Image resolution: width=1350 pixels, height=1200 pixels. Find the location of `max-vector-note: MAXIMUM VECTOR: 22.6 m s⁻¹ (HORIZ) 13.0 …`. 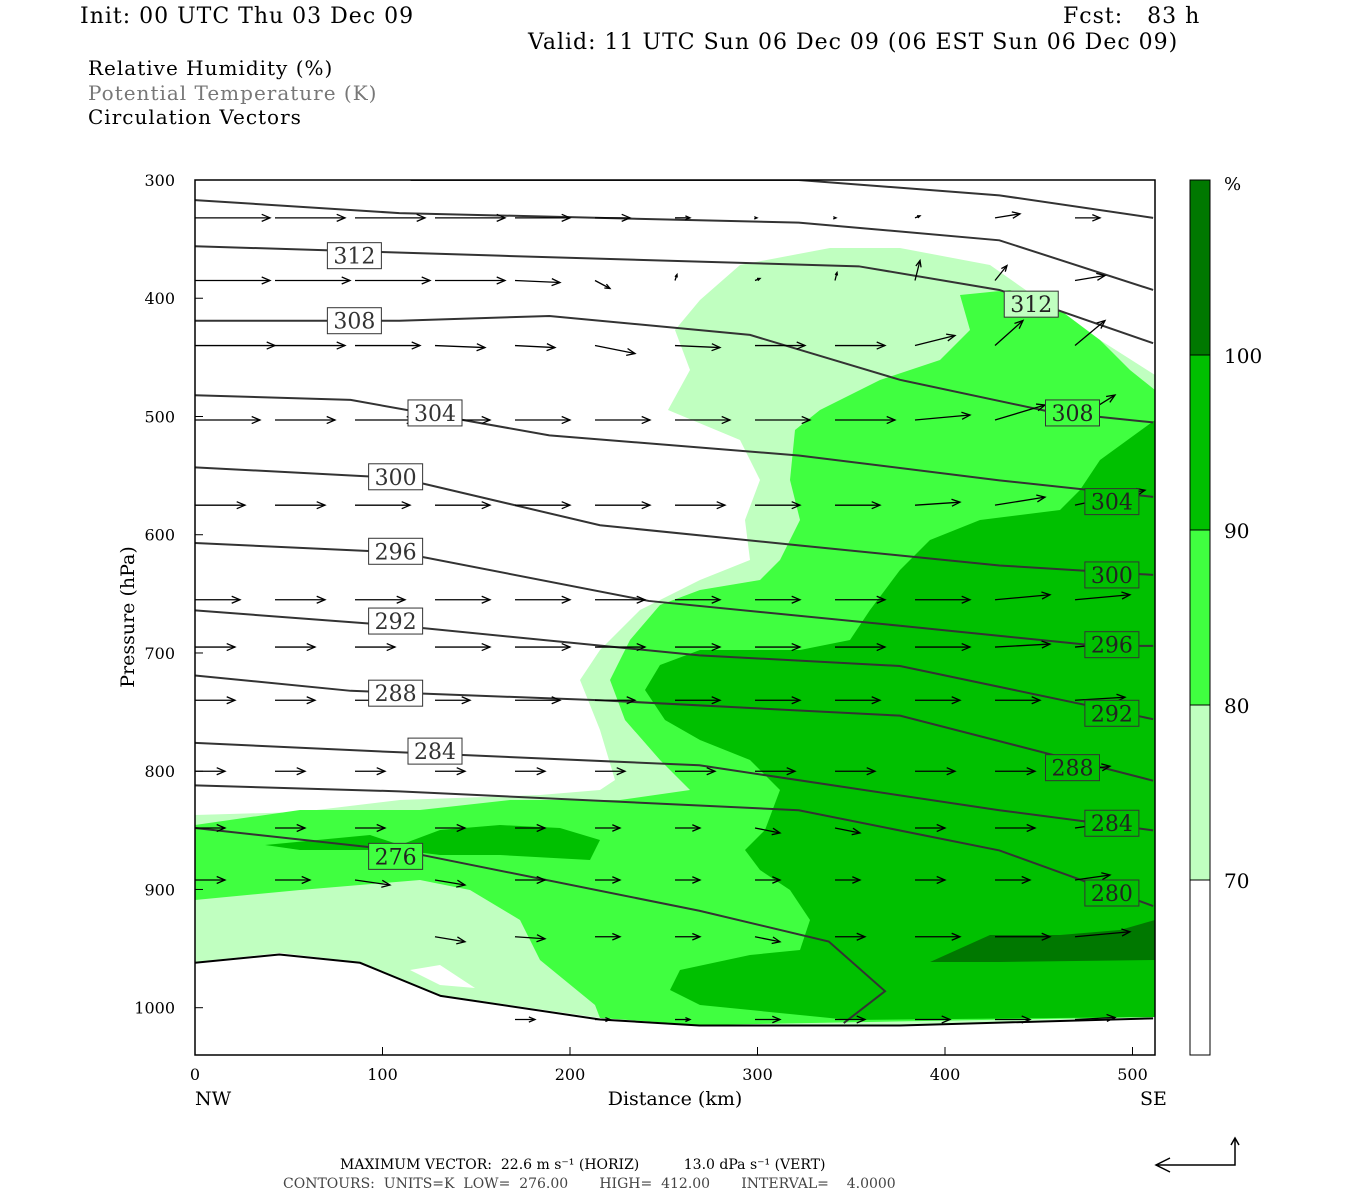

max-vector-note: MAXIMUM VECTOR: 22.6 m s⁻¹ (HORIZ) 13.0 … is located at coordinates (583, 1165).